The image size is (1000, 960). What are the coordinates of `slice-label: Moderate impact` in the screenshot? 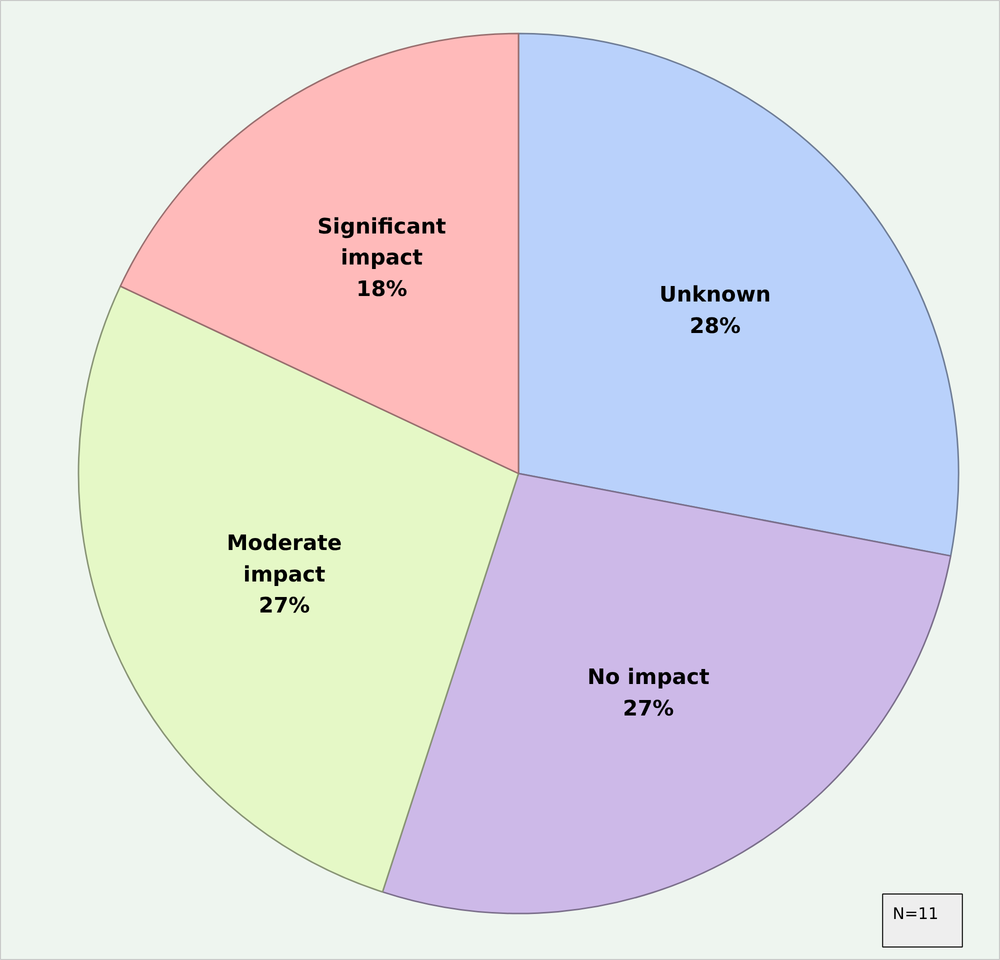 It's located at (284, 559).